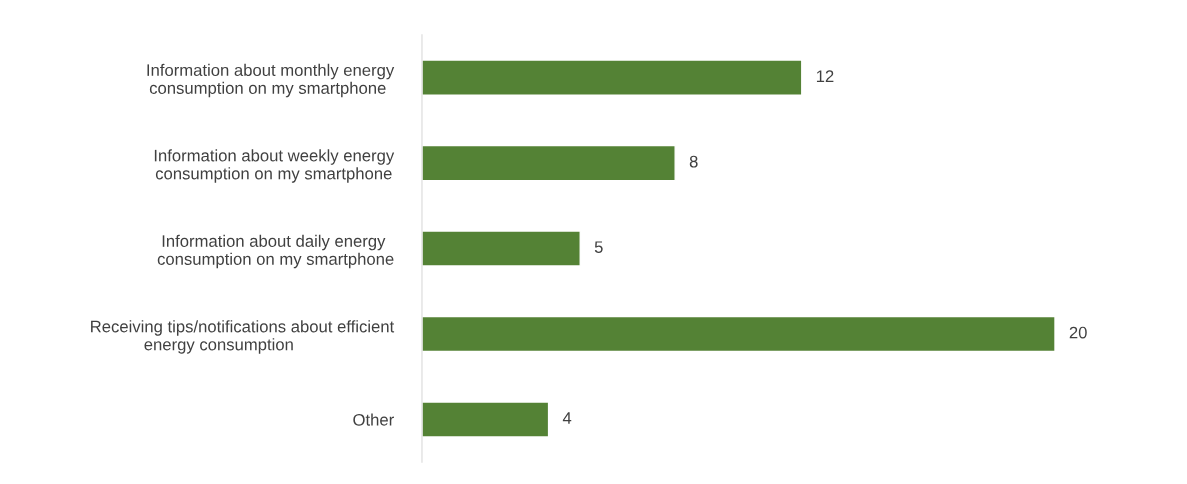 The image size is (1187, 484). What do you see at coordinates (1078, 332) in the screenshot?
I see `data-label: 20` at bounding box center [1078, 332].